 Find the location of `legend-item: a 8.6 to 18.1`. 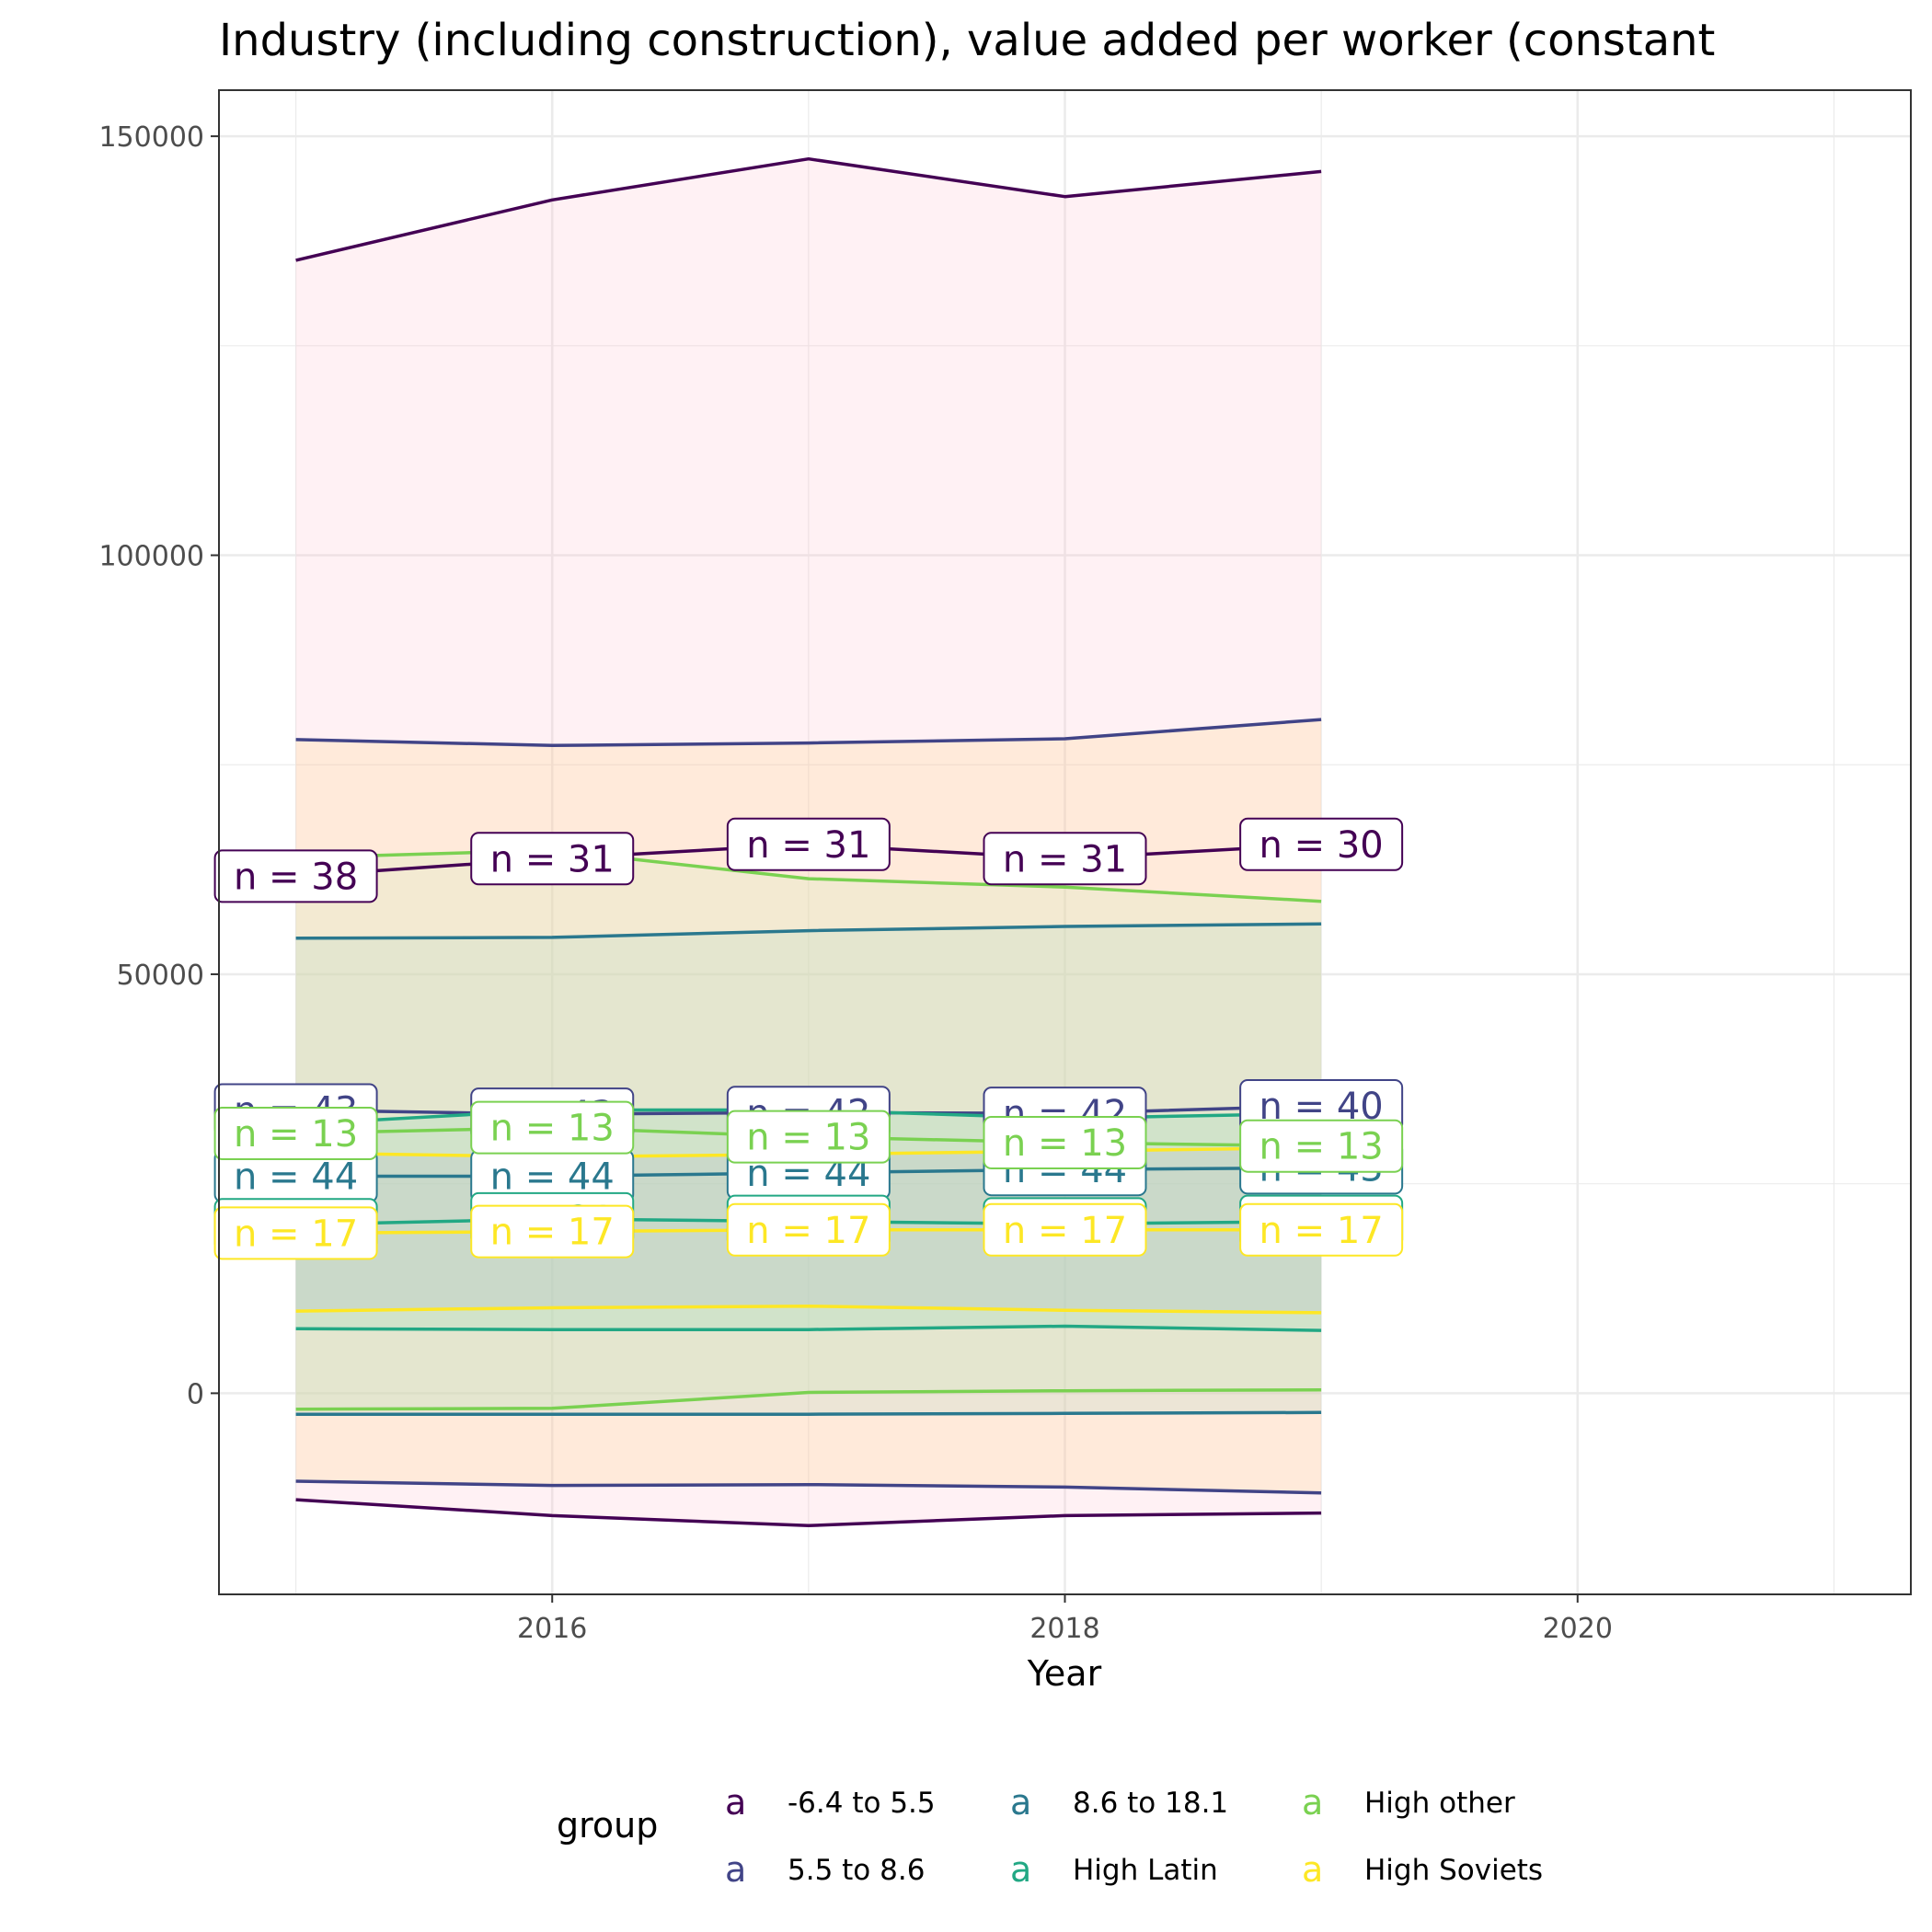

legend-item: a 8.6 to 18.1 is located at coordinates (1119, 1802).